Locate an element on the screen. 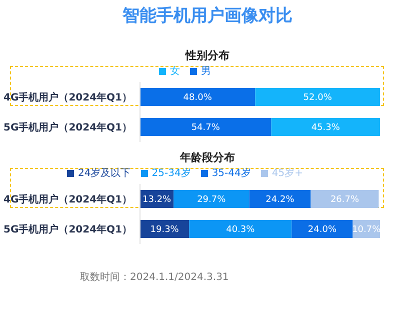 This screenshot has height=323, width=415. data-label: 19.3% is located at coordinates (165, 230).